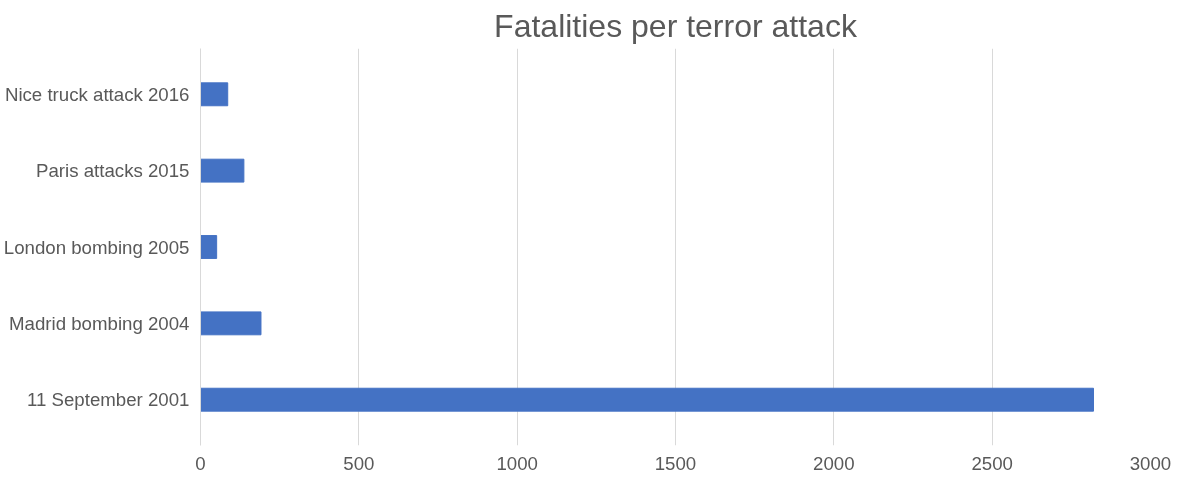  I want to click on y-tick-label: Nice truck attack 2016, so click(97, 94).